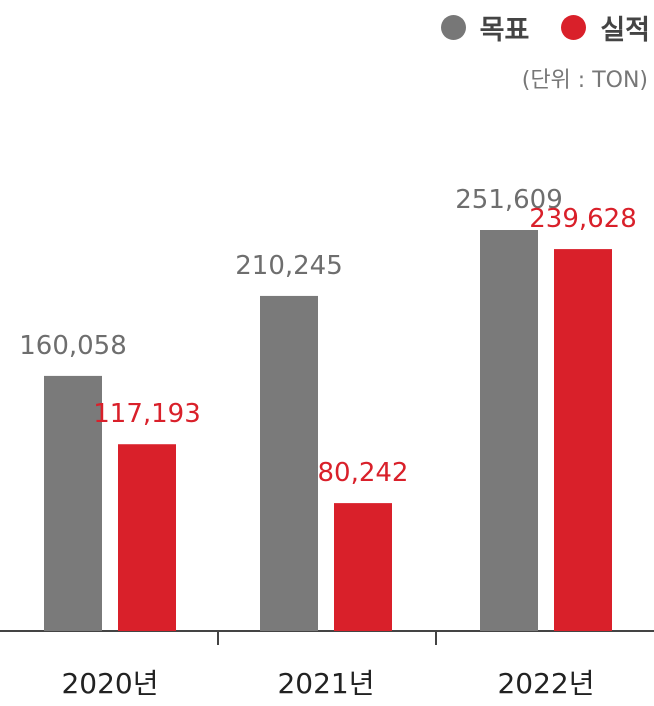 Image resolution: width=654 pixels, height=706 pixels. I want to click on data-label-actual-0: 117,193, so click(147, 414).